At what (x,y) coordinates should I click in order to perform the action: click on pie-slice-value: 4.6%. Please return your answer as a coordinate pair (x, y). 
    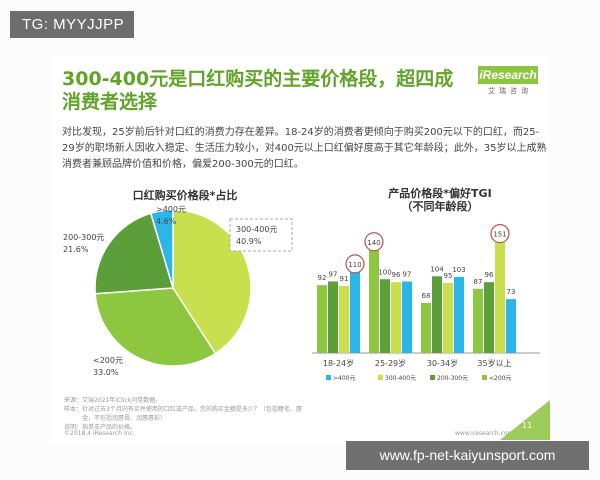
    Looking at the image, I should click on (166, 221).